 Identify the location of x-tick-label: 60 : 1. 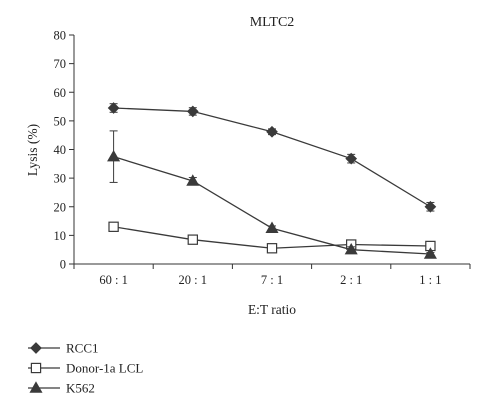
(113, 280).